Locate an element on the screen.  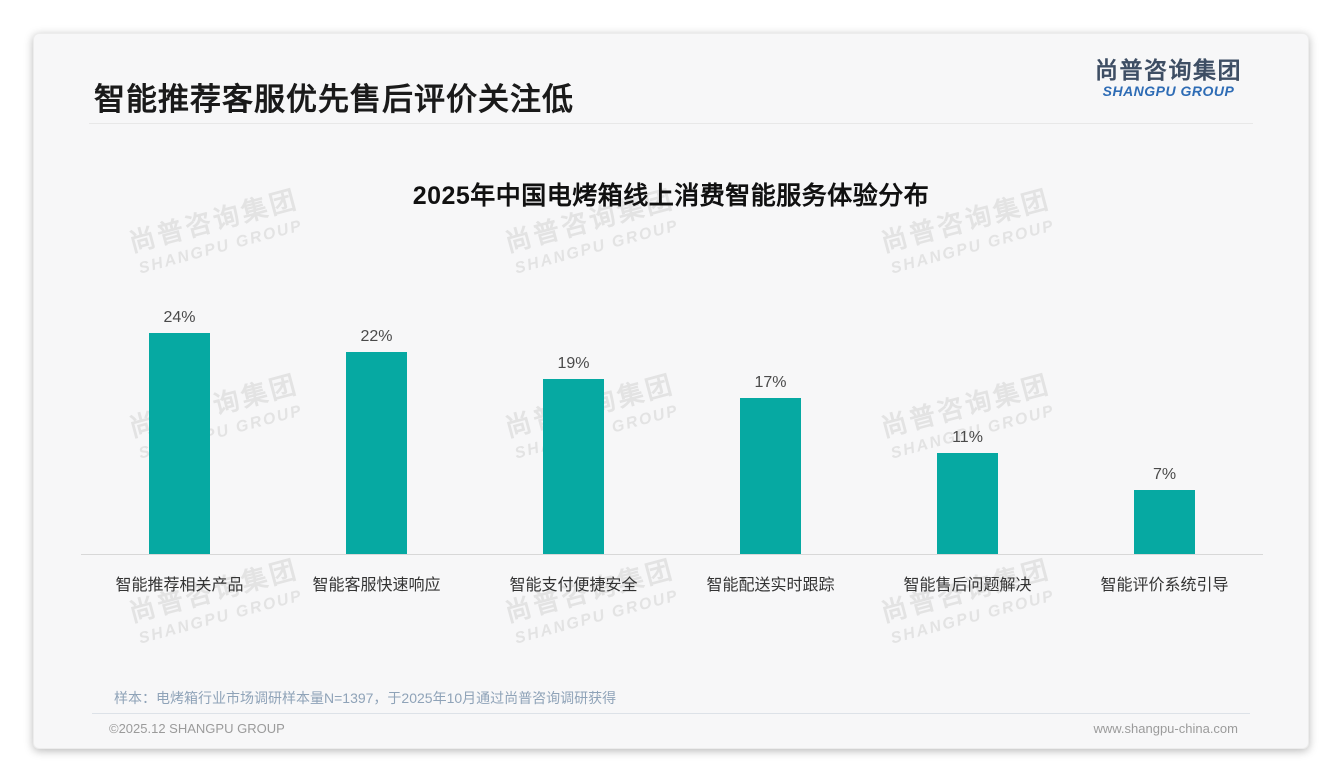
bar-column: 19% is located at coordinates (573, 454).